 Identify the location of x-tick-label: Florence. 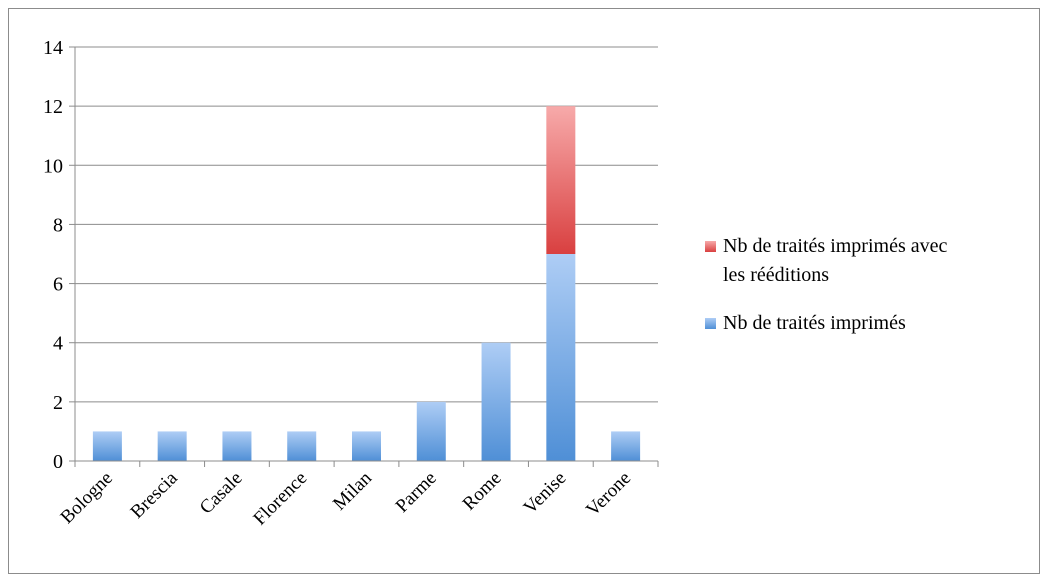
(280, 499).